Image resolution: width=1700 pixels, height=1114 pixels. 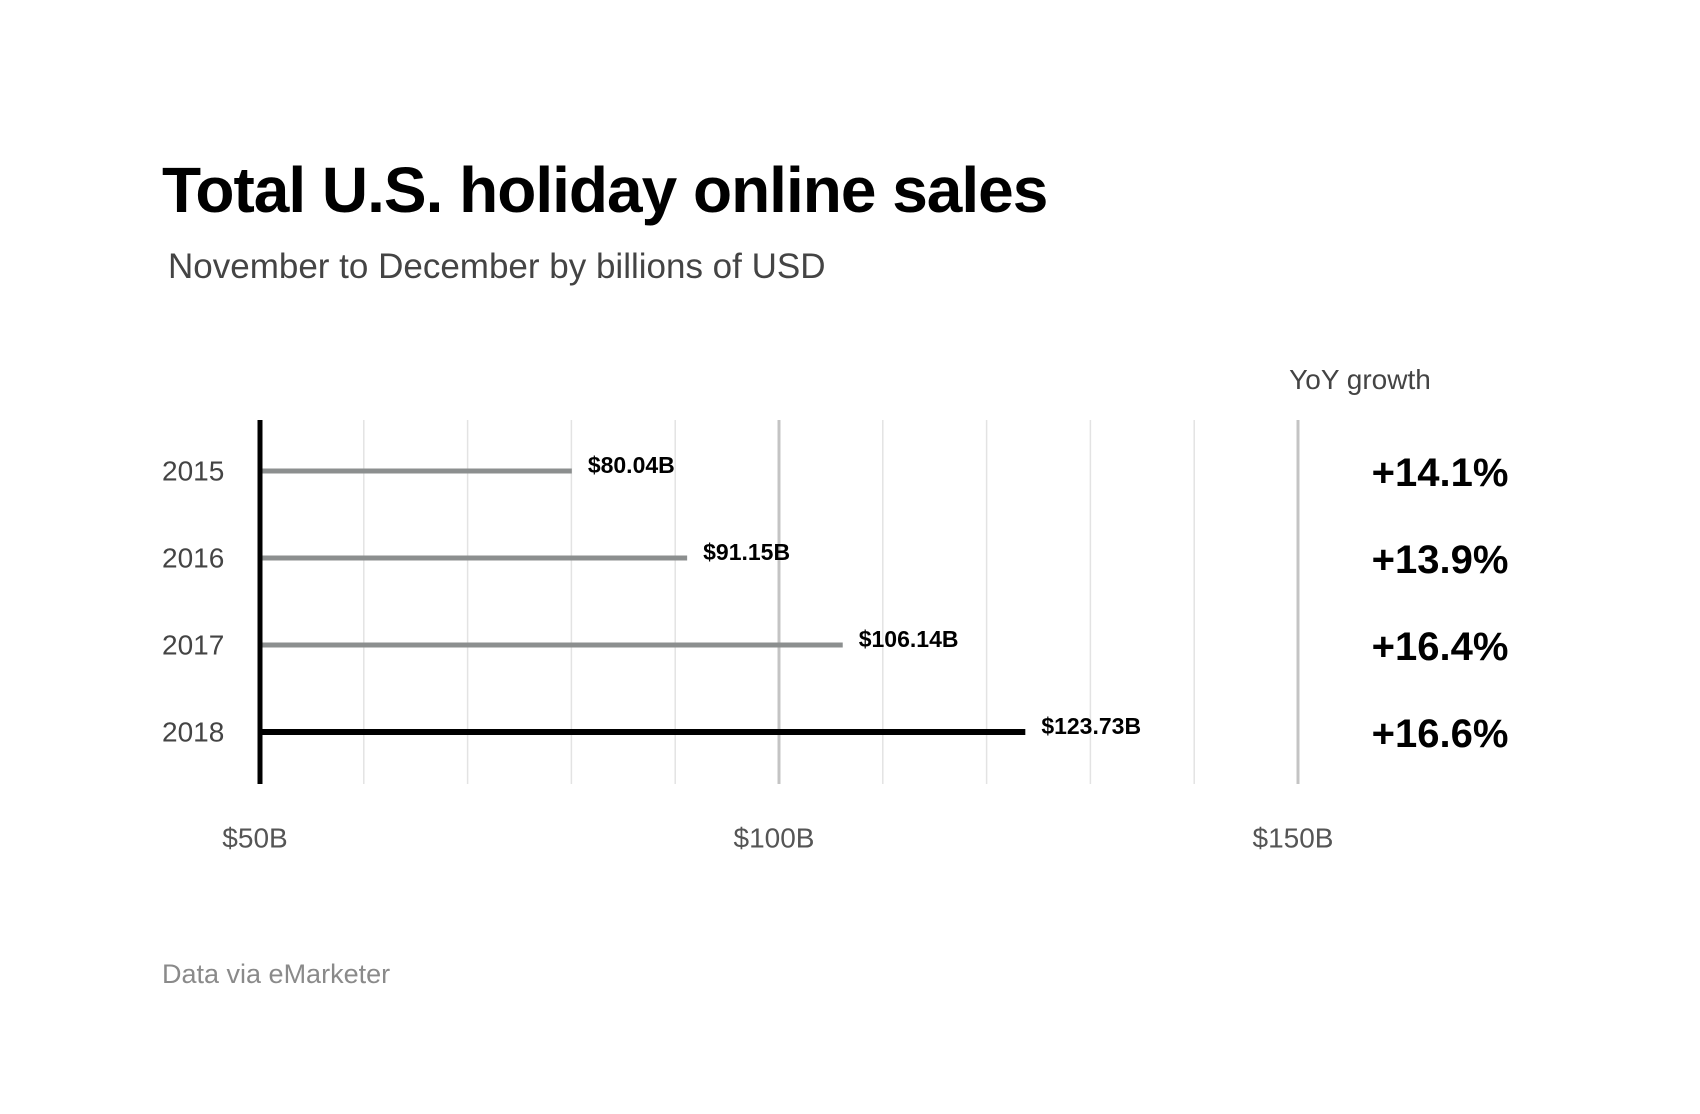 I want to click on year-label-2015: 2015, so click(x=193, y=471).